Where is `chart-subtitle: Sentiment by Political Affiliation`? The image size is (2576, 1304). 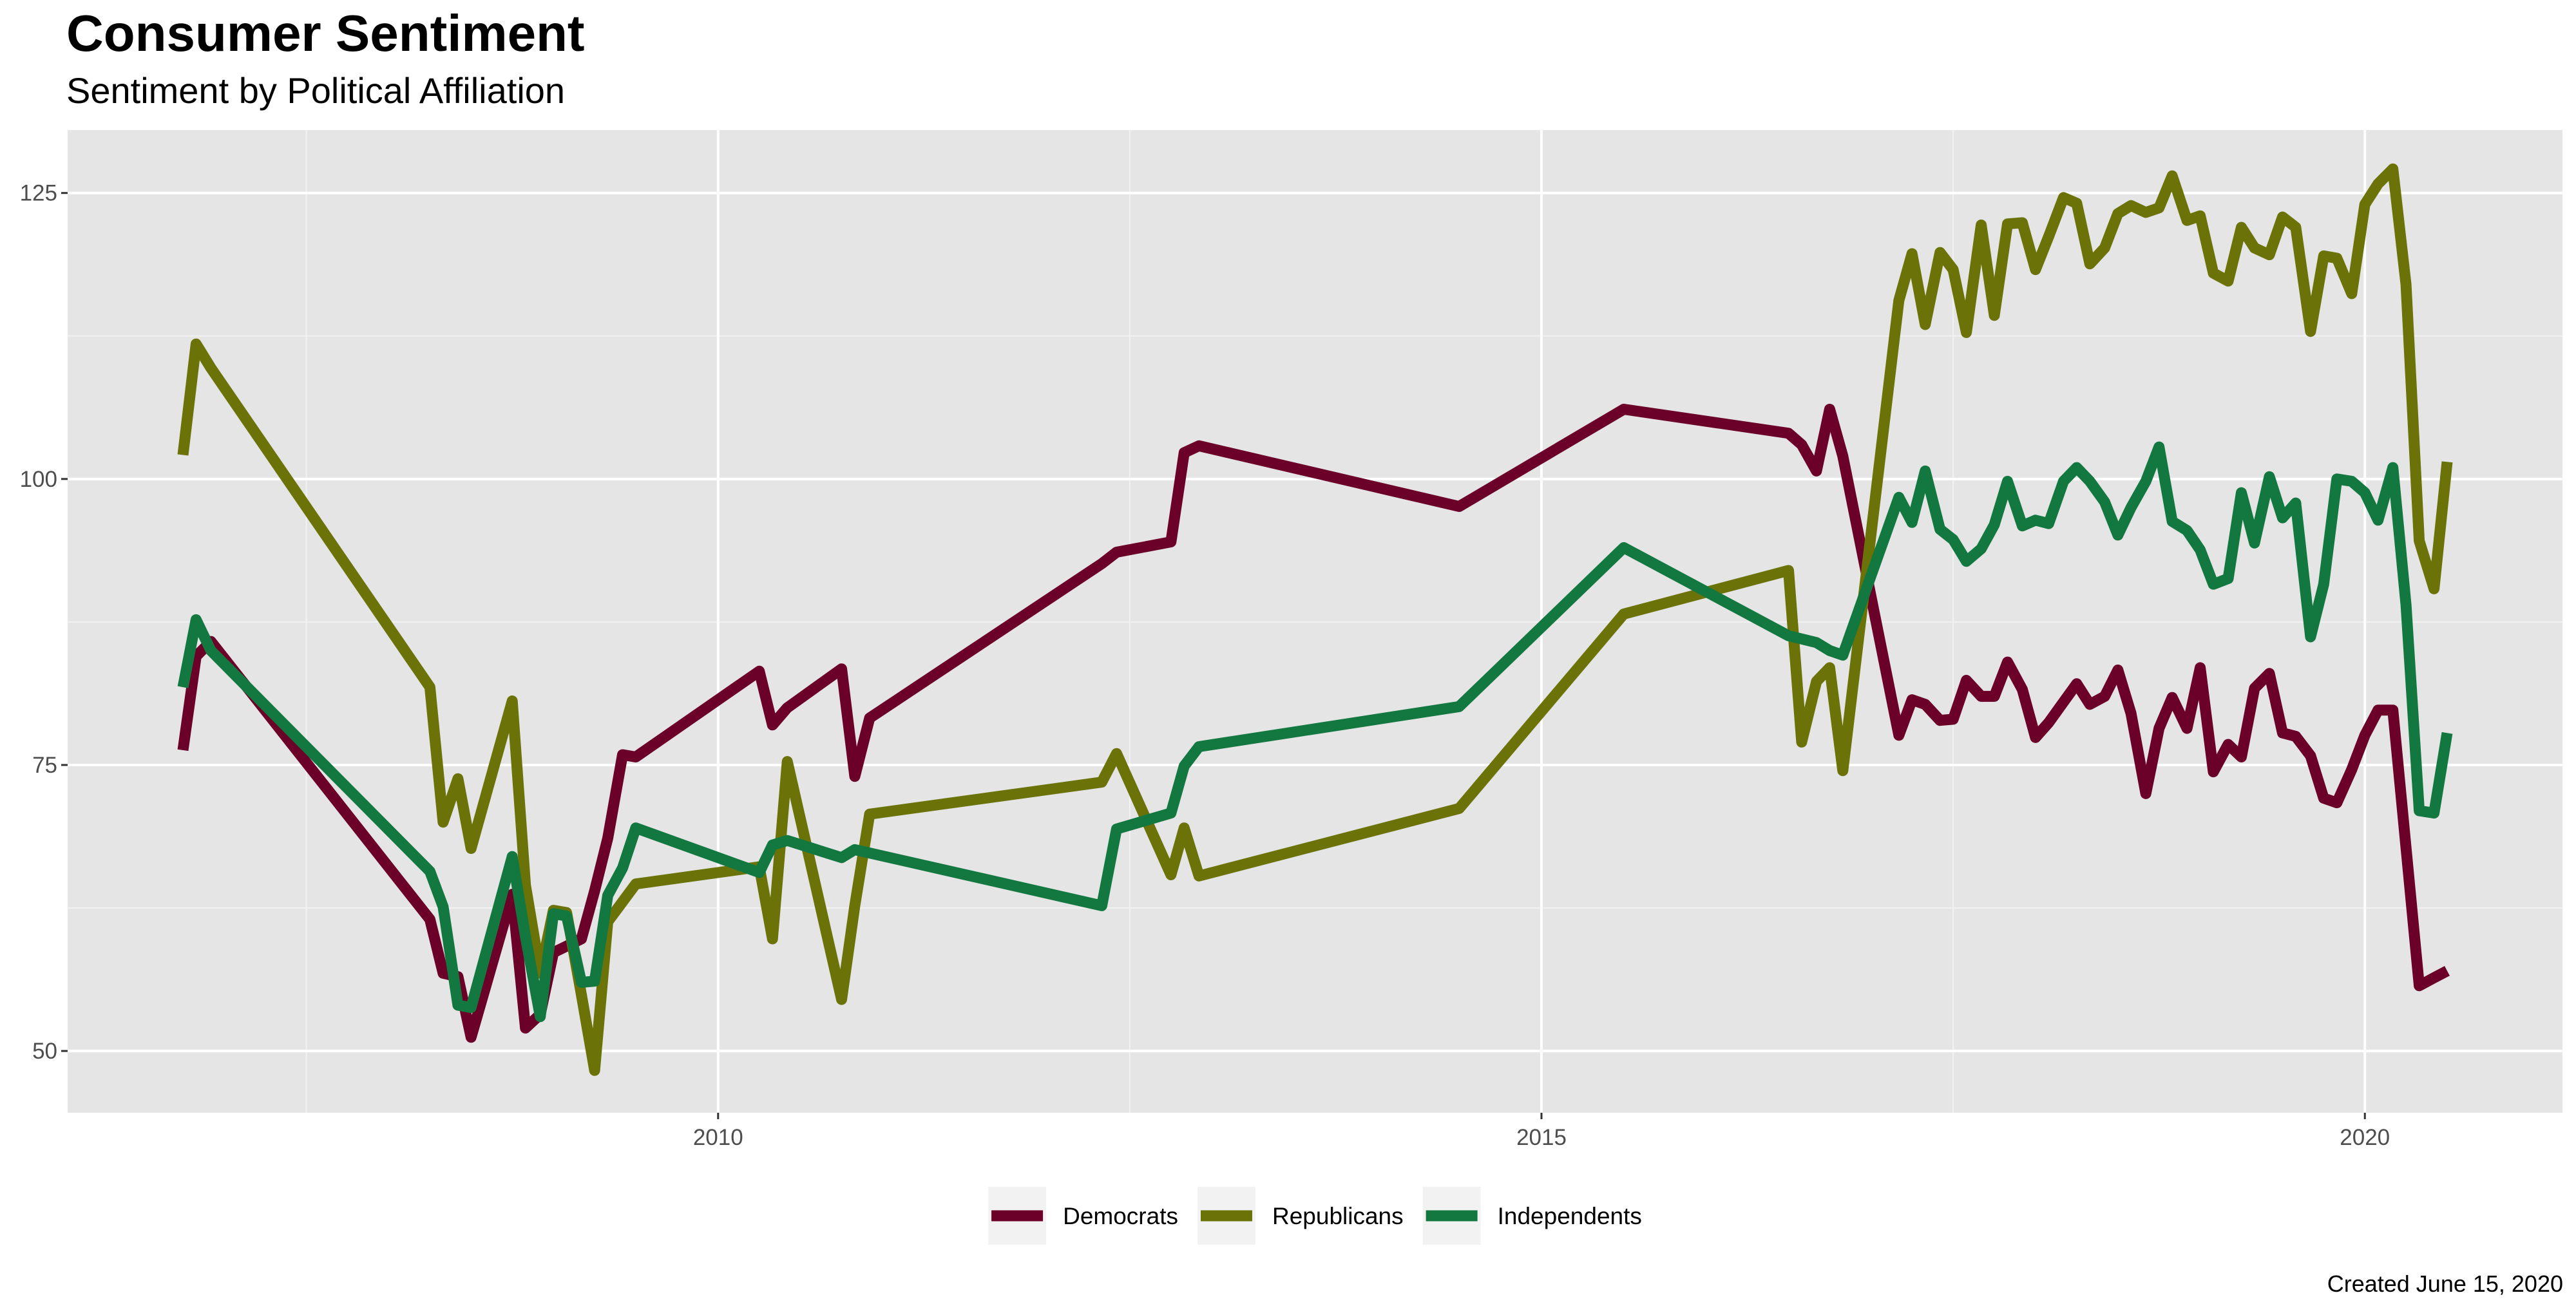 chart-subtitle: Sentiment by Political Affiliation is located at coordinates (316, 90).